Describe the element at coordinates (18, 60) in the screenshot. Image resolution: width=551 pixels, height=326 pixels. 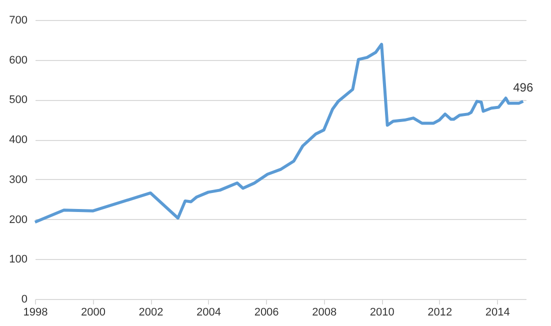
I see `y-tick-label: 600` at that location.